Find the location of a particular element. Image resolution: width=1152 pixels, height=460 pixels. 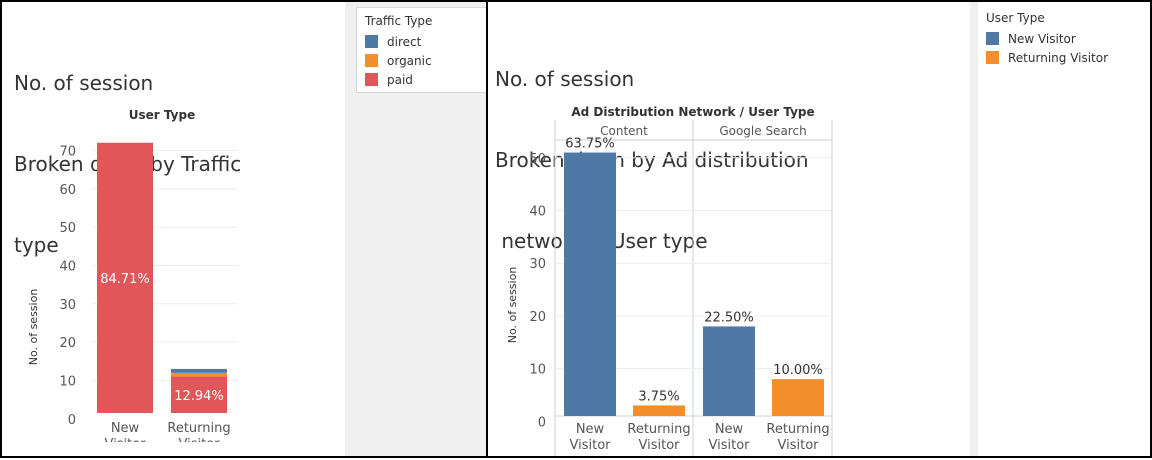

group-header: Google Search is located at coordinates (762, 131).